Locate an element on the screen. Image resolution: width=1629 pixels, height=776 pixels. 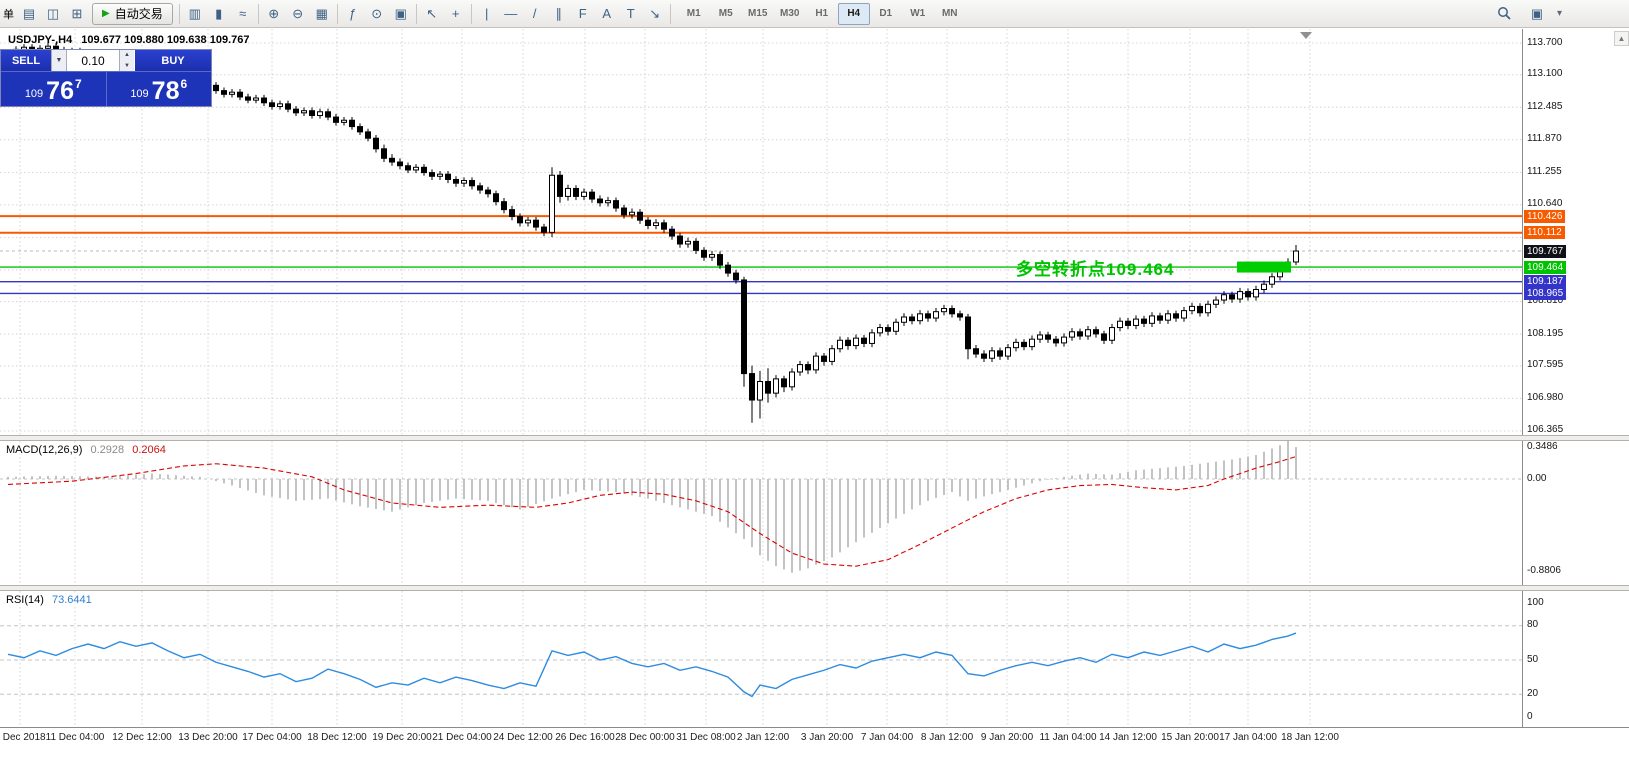
new-chart-icon: ▤ is located at coordinates (29, 13).